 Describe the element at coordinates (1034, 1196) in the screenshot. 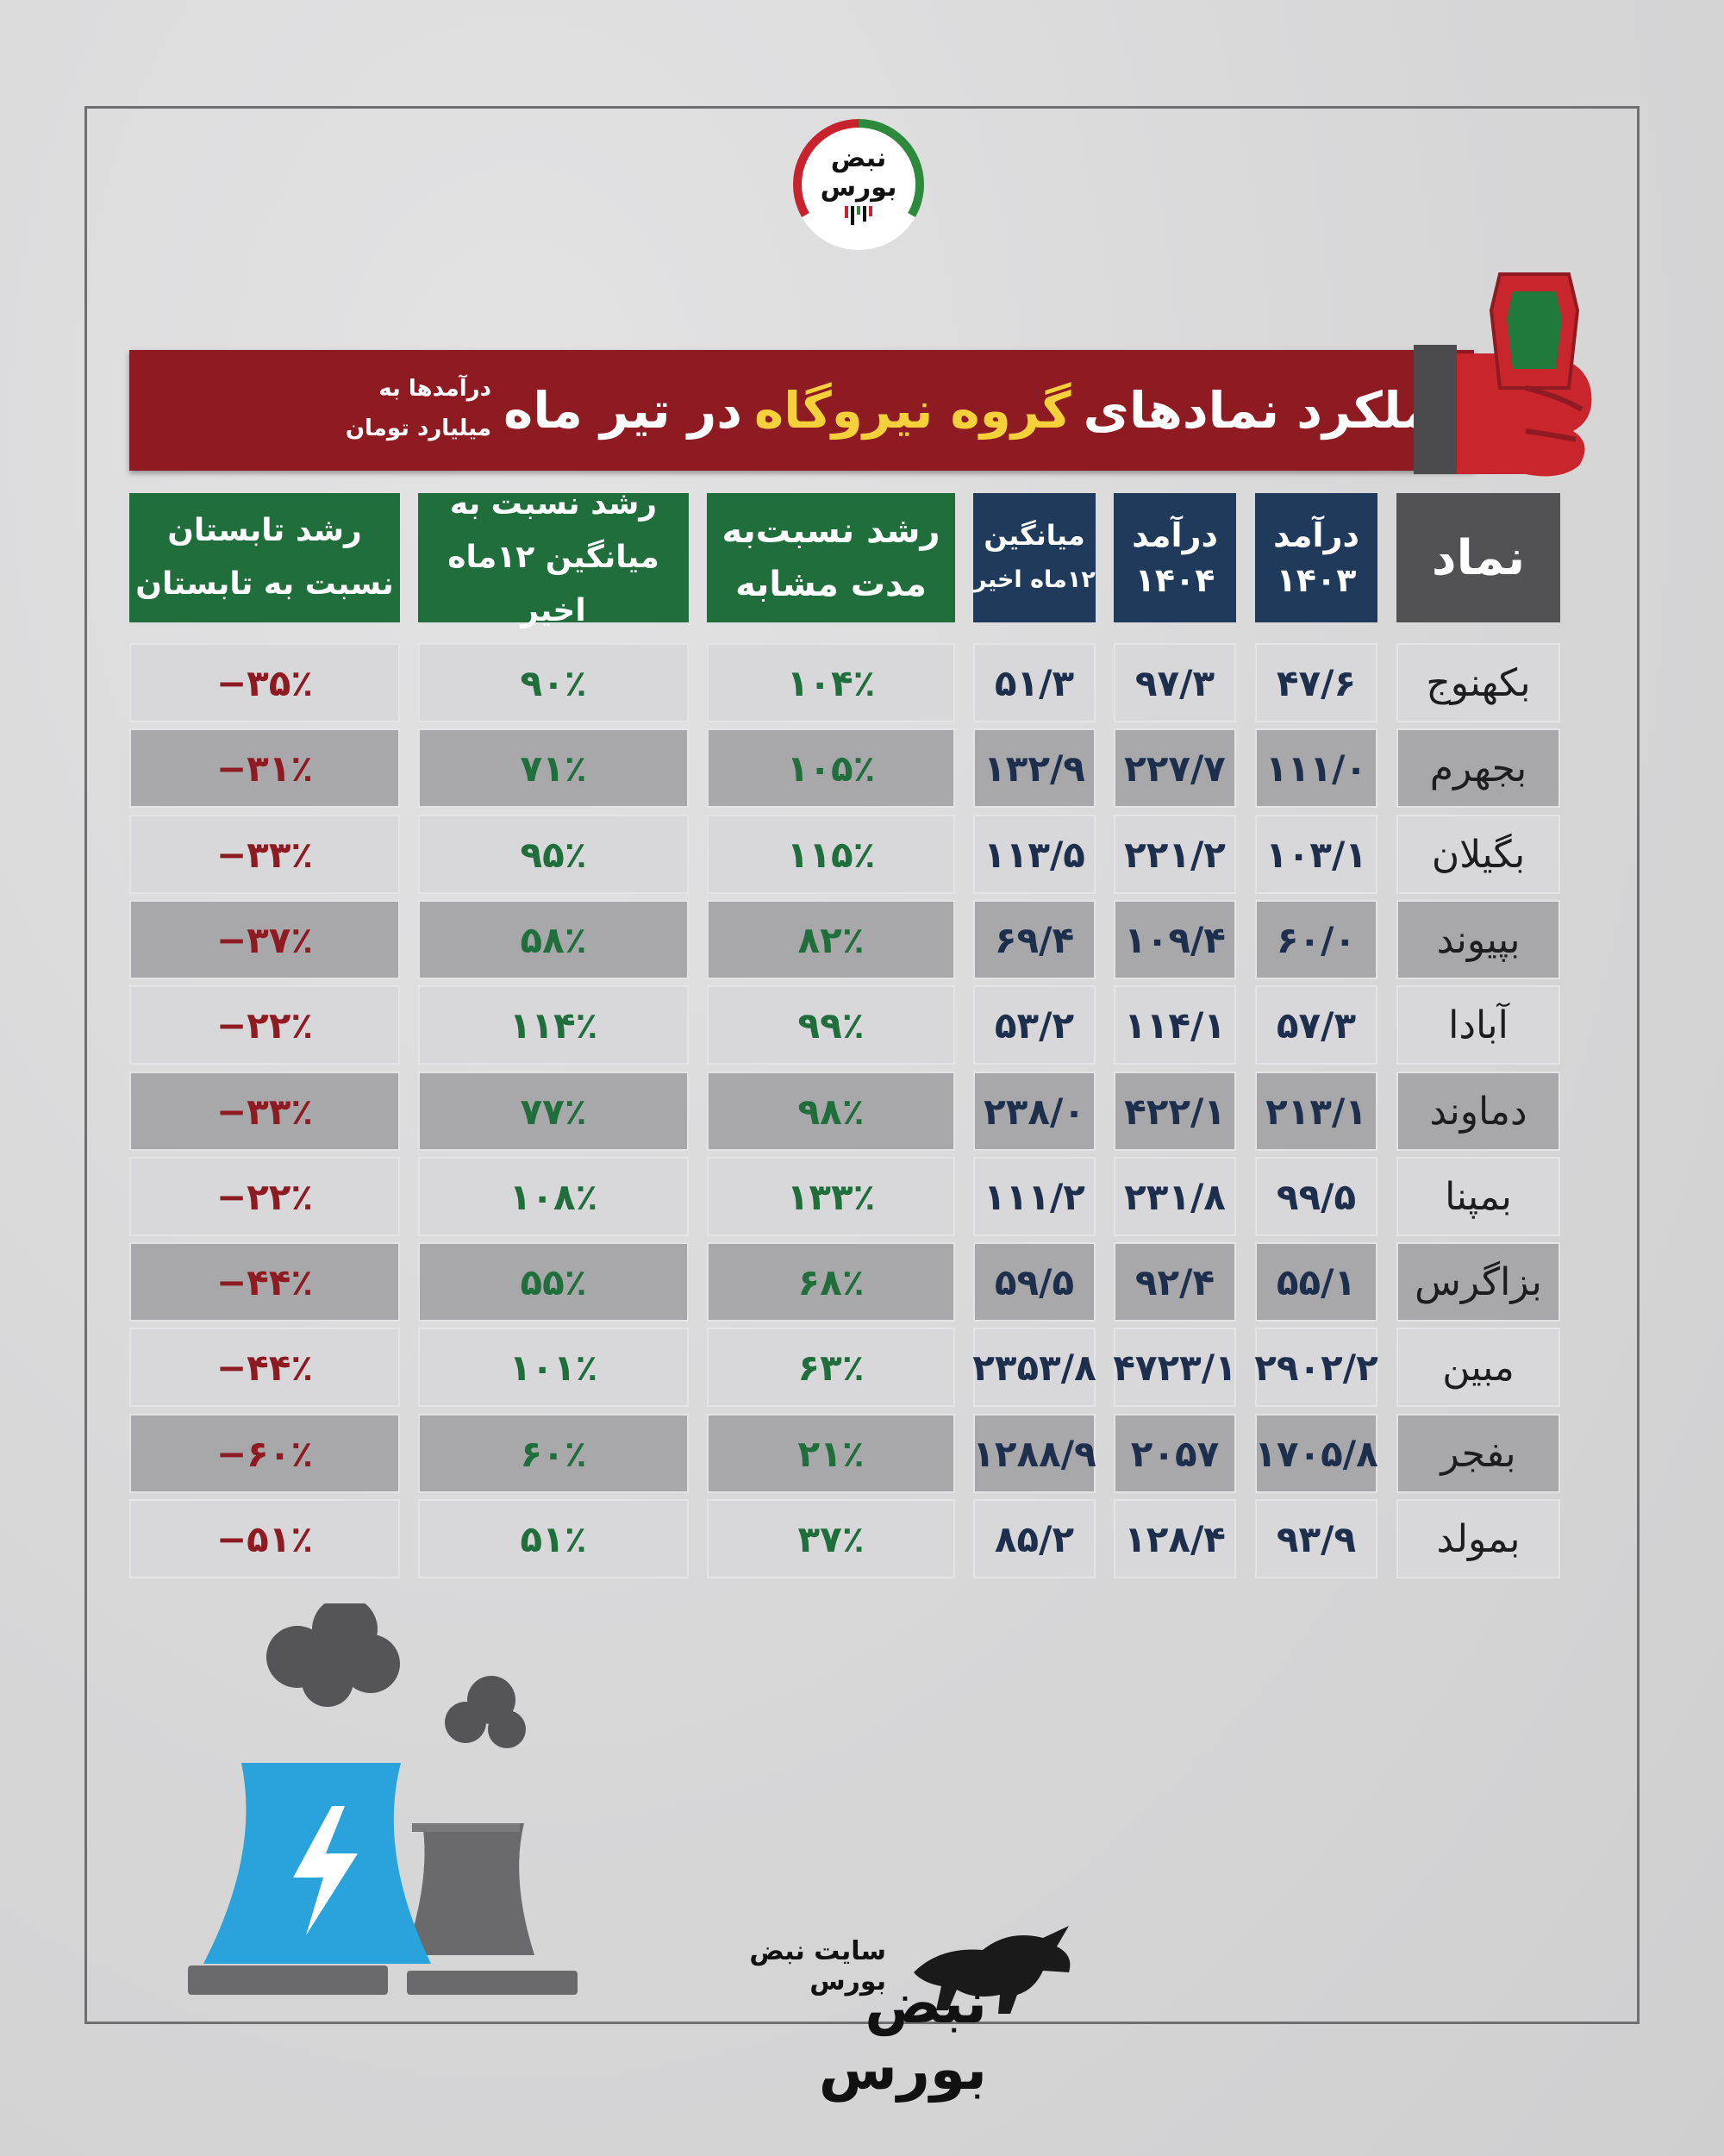

I see `cell-avg: ۱۱۱/۲` at that location.